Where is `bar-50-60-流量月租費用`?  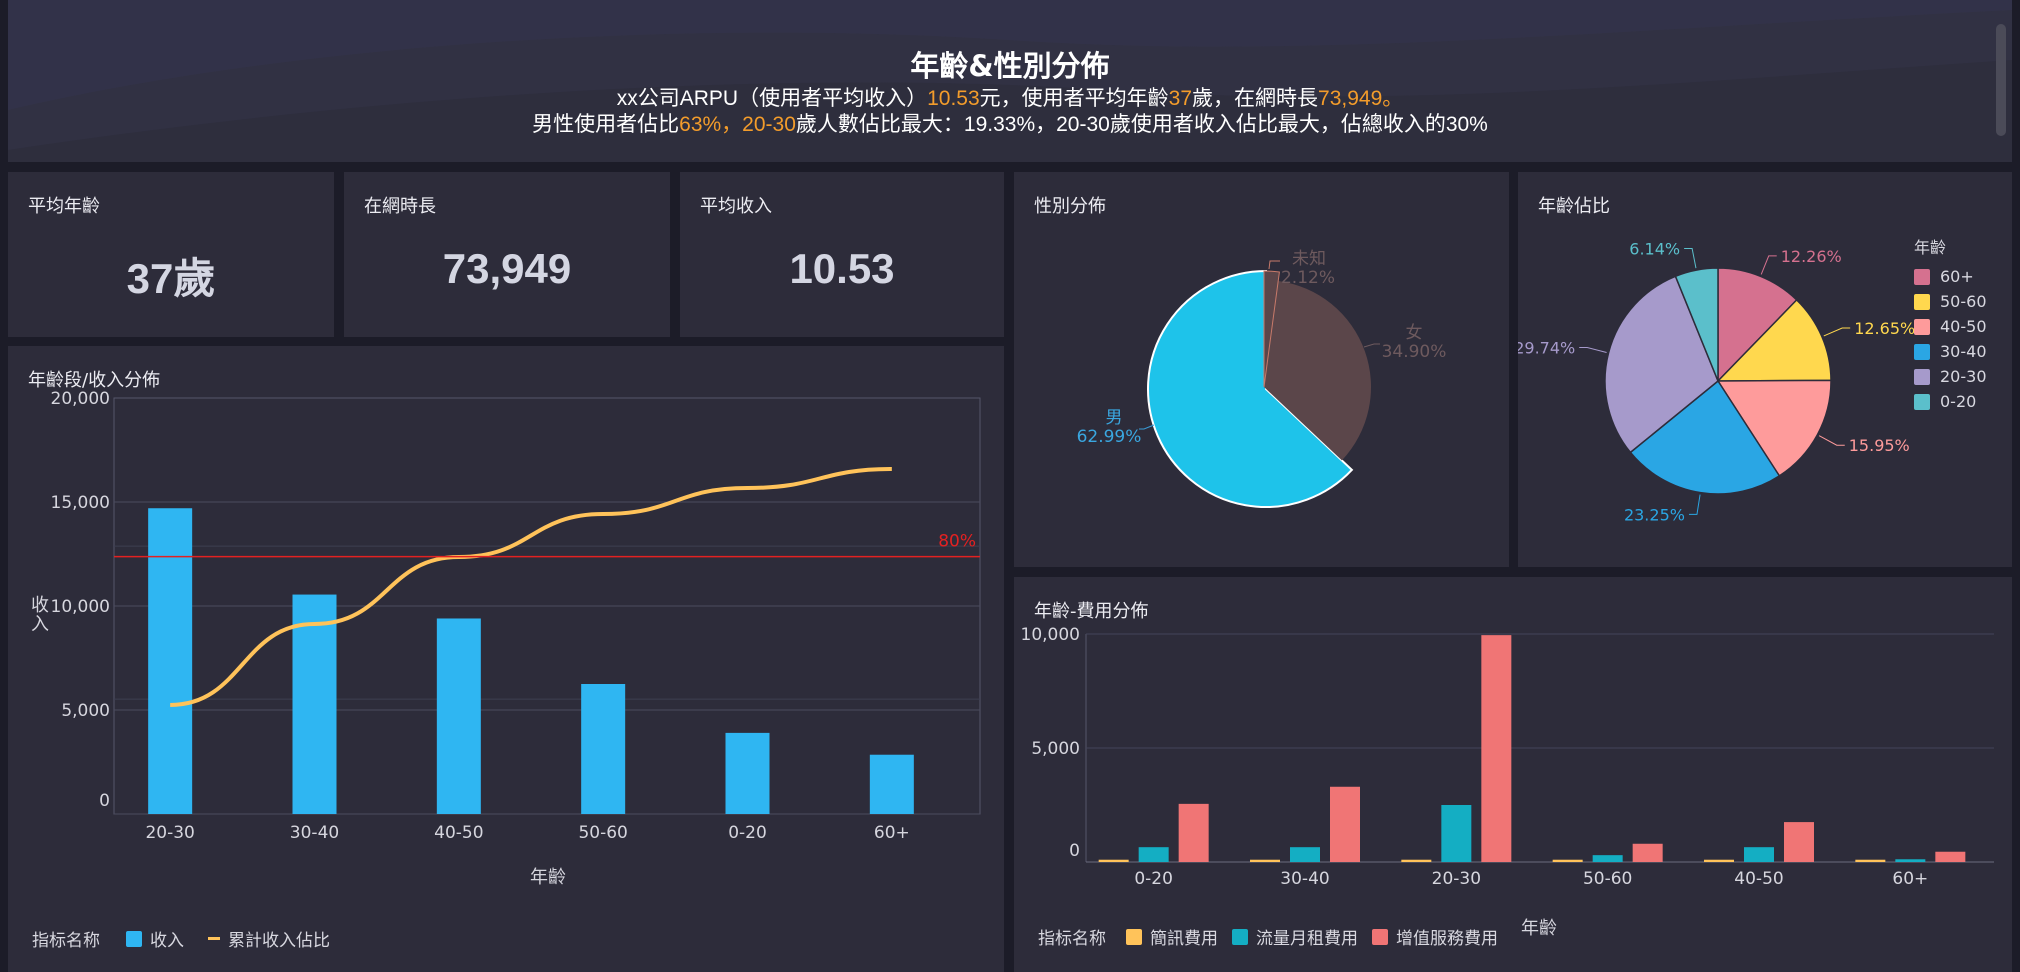
bar-50-60-流量月租費用 is located at coordinates (1607, 858).